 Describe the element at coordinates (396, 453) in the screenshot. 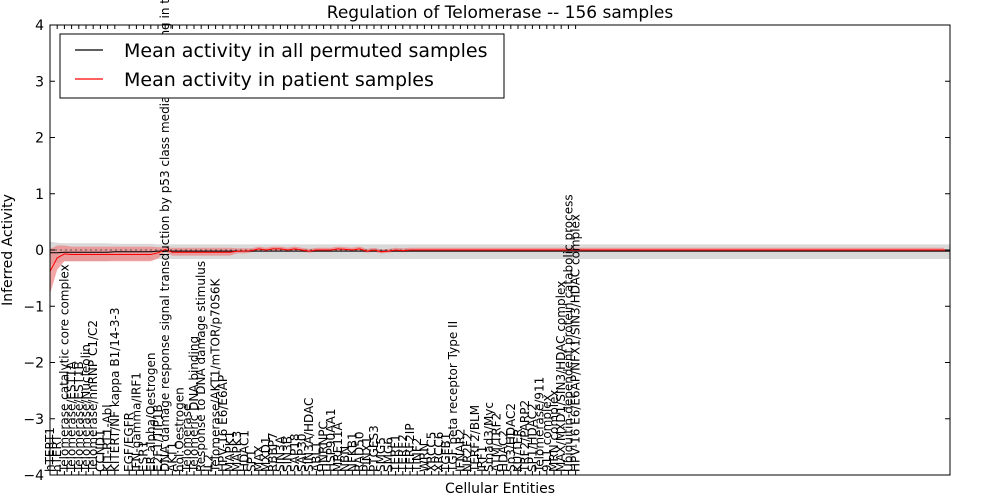

I see `x-category-label: TERF1` at that location.